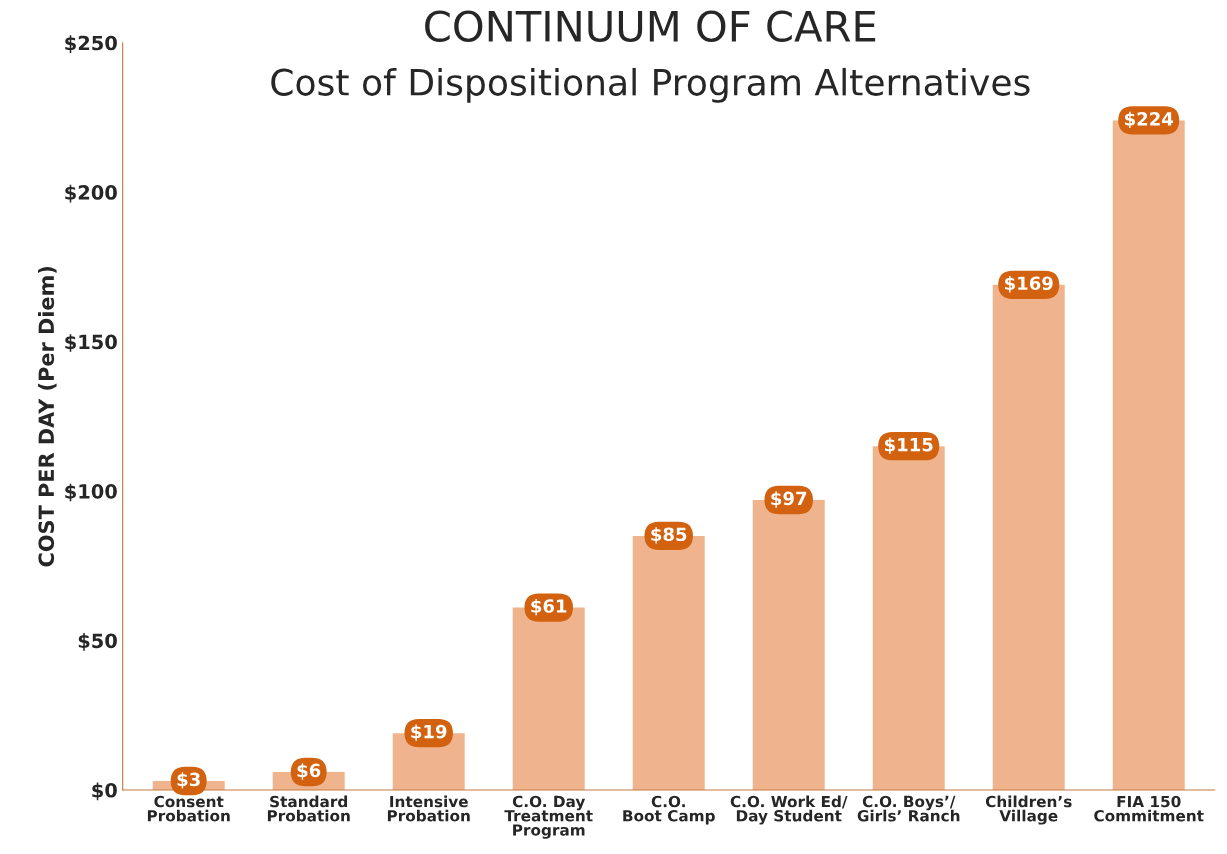  I want to click on y-tick-label: $250, so click(91, 44).